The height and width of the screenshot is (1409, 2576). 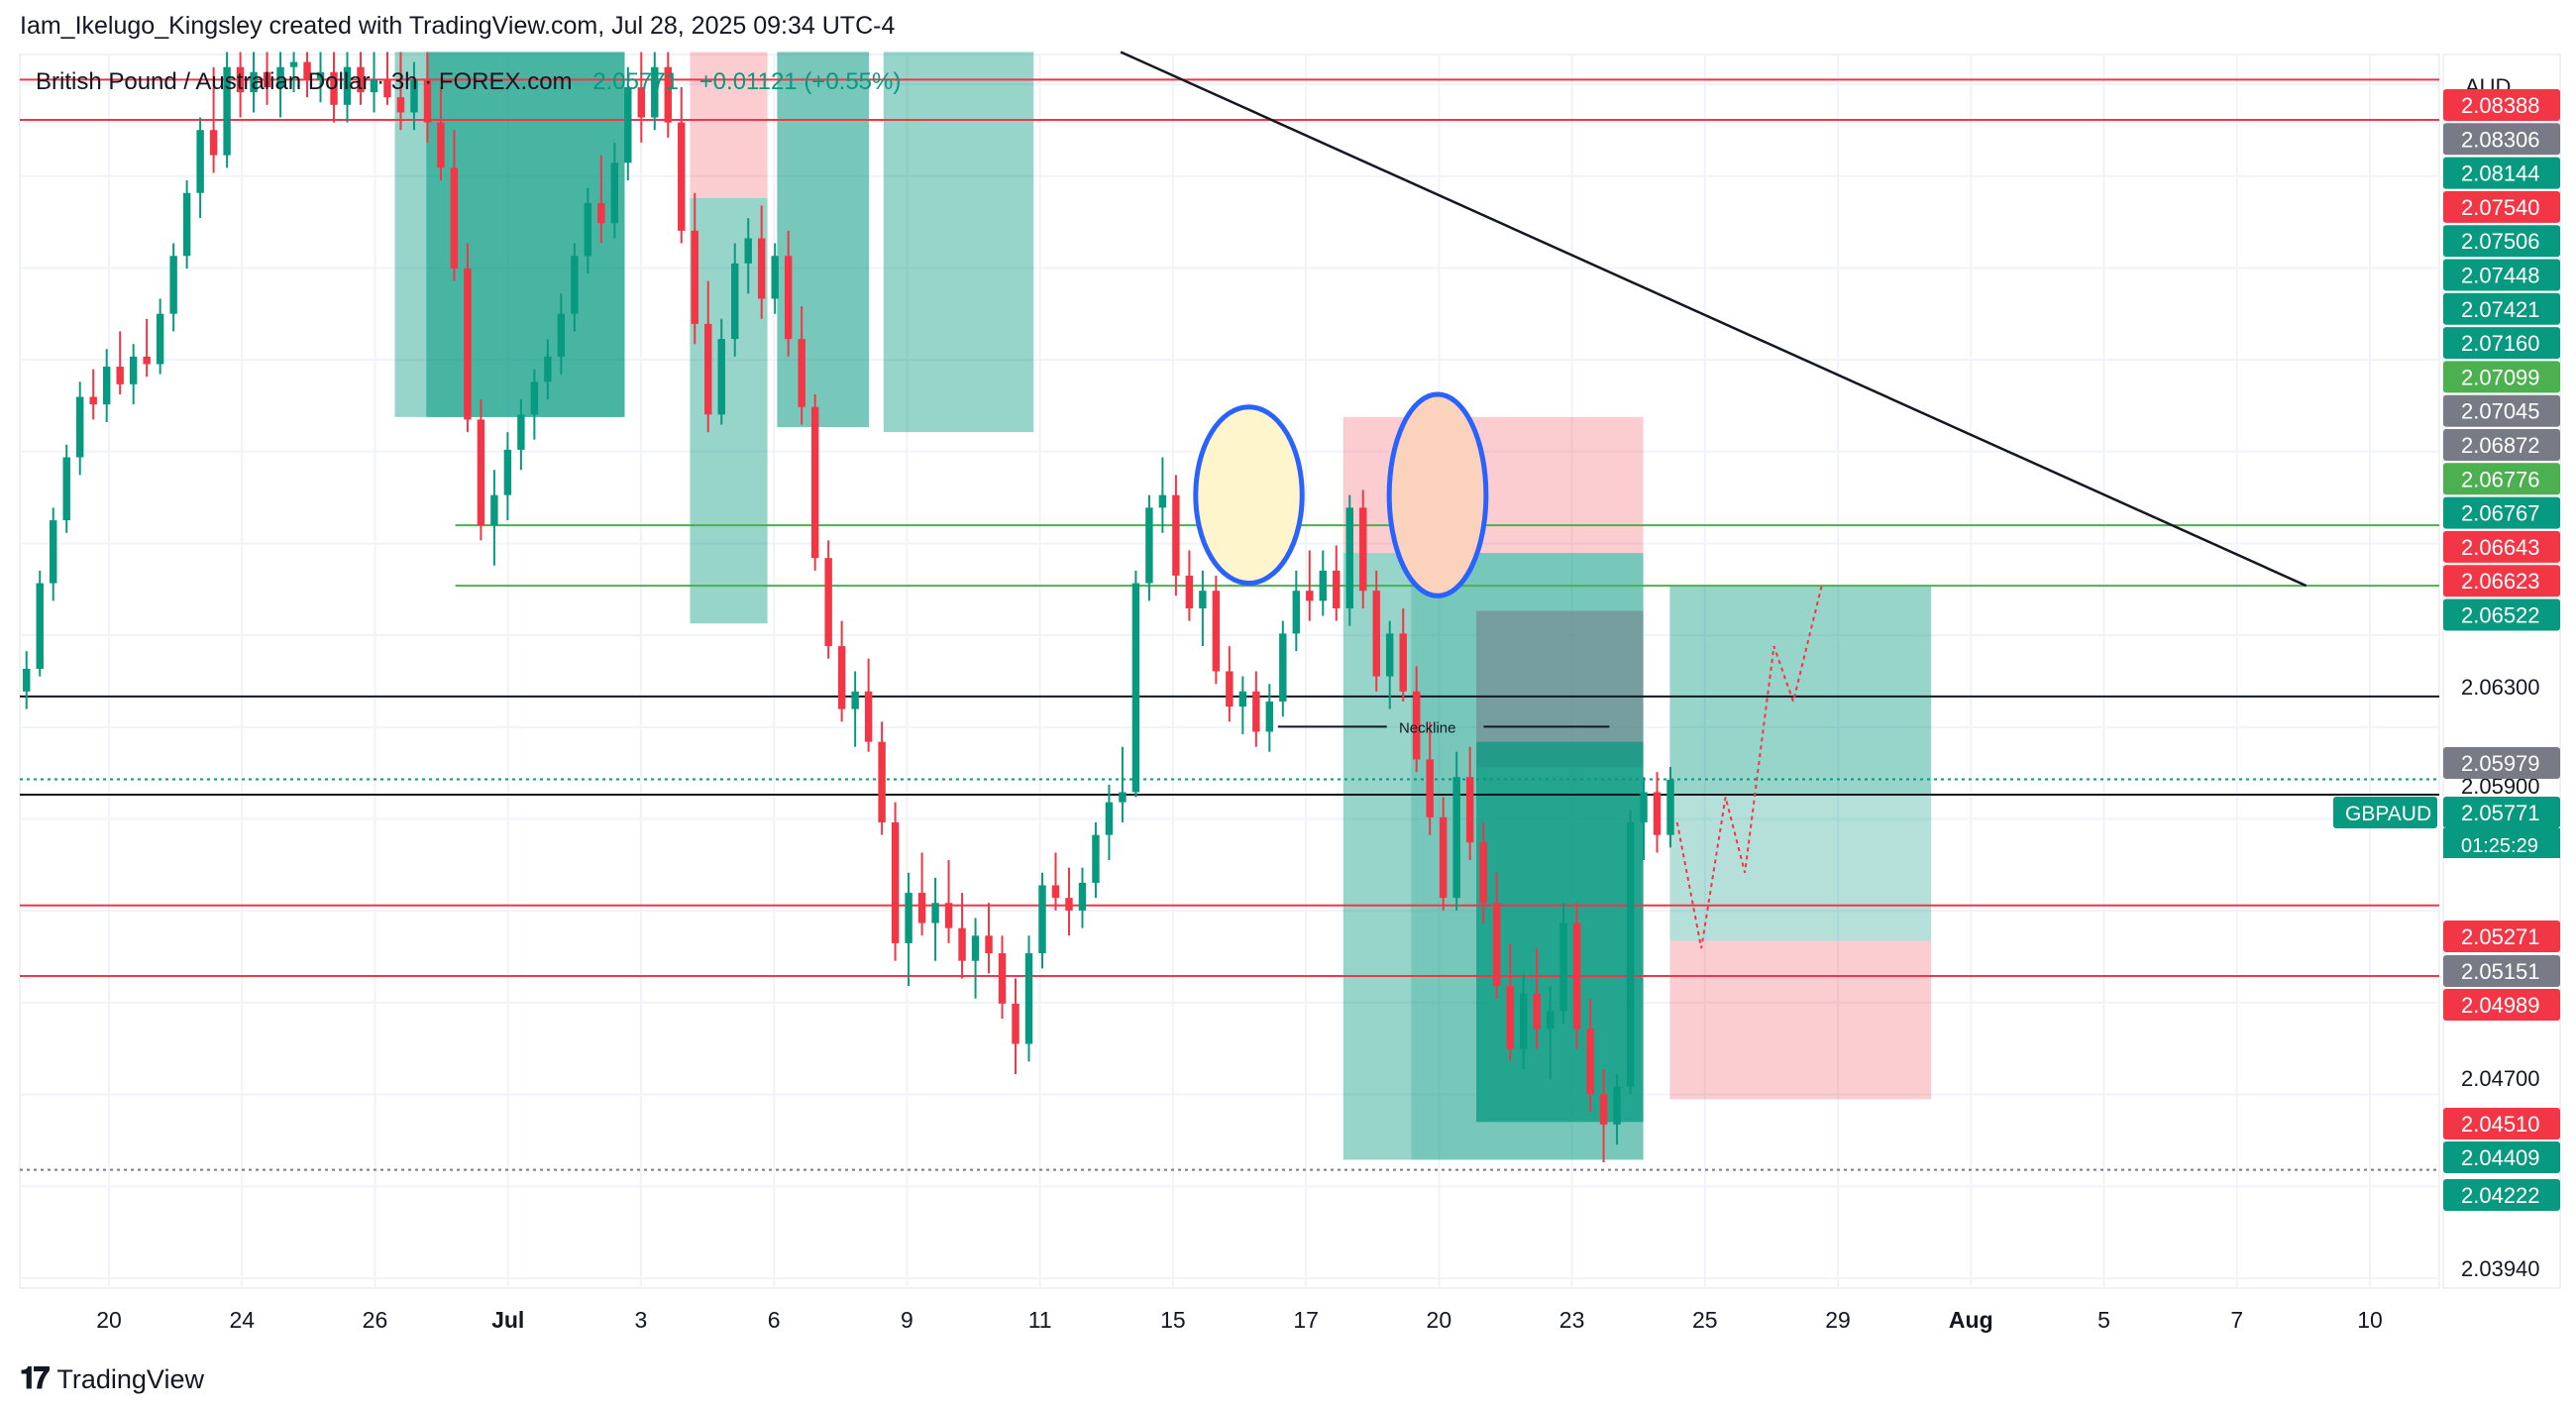 I want to click on trade-zone-loss, so click(x=729, y=125).